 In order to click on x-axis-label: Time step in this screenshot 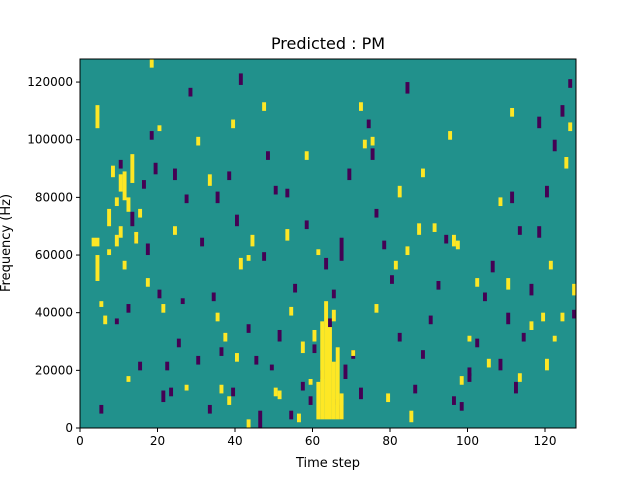, I will do `click(327, 463)`.